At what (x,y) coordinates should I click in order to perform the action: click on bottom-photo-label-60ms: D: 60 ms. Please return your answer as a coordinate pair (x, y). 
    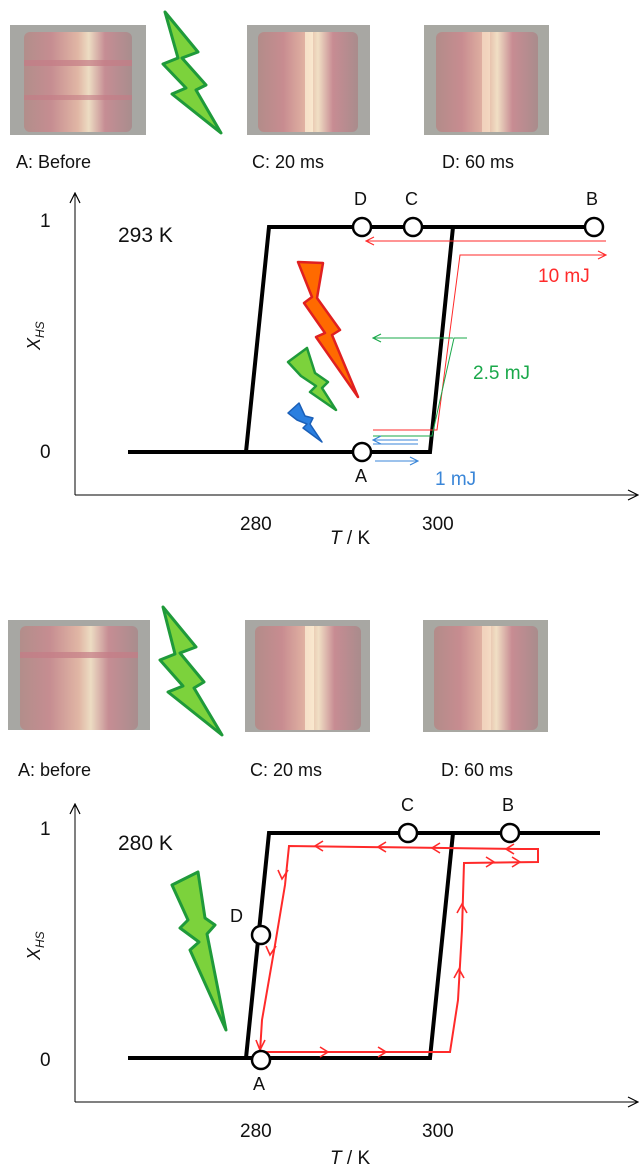
    Looking at the image, I should click on (477, 770).